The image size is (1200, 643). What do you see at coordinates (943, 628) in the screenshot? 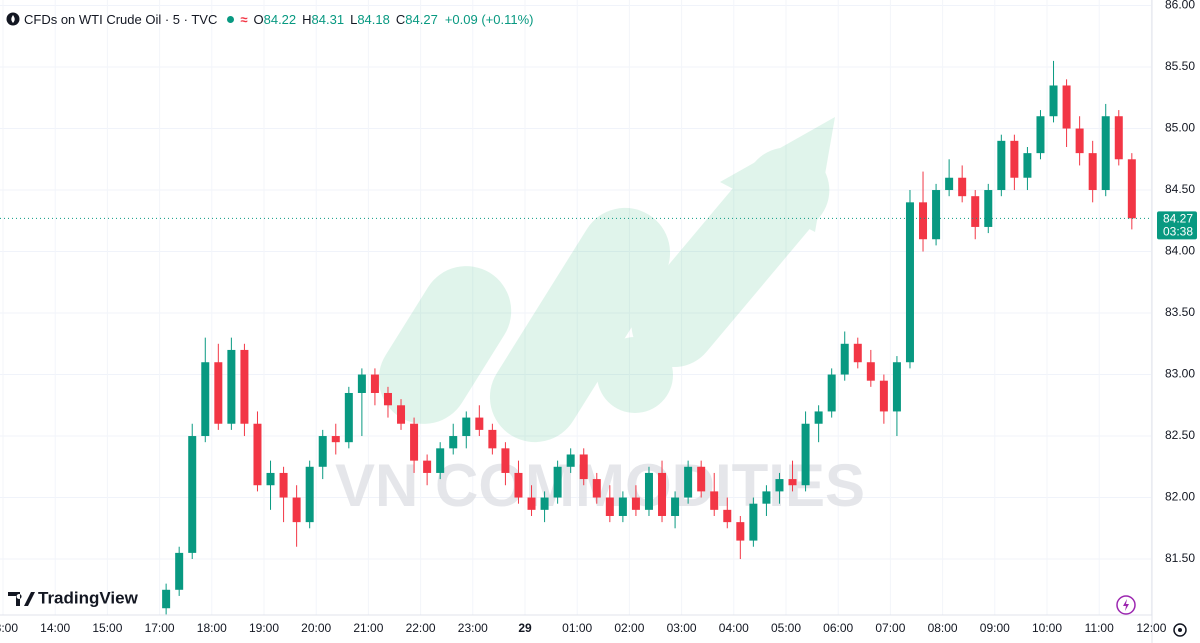
I see `x-tick-label: 08:00` at bounding box center [943, 628].